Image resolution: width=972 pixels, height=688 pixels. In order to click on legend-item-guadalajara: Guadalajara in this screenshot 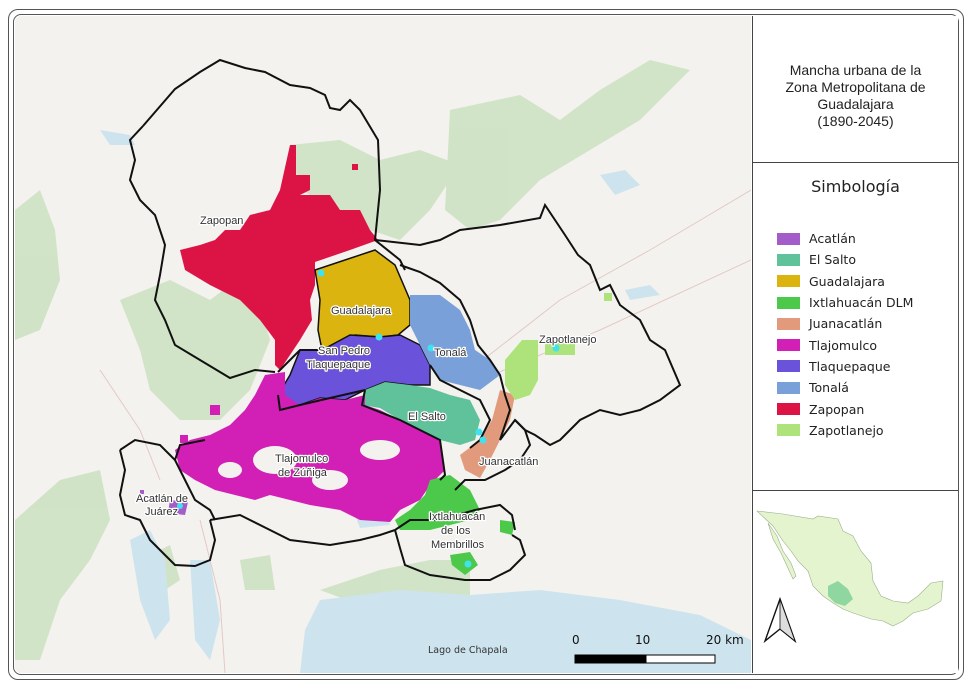, I will do `click(845, 281)`.